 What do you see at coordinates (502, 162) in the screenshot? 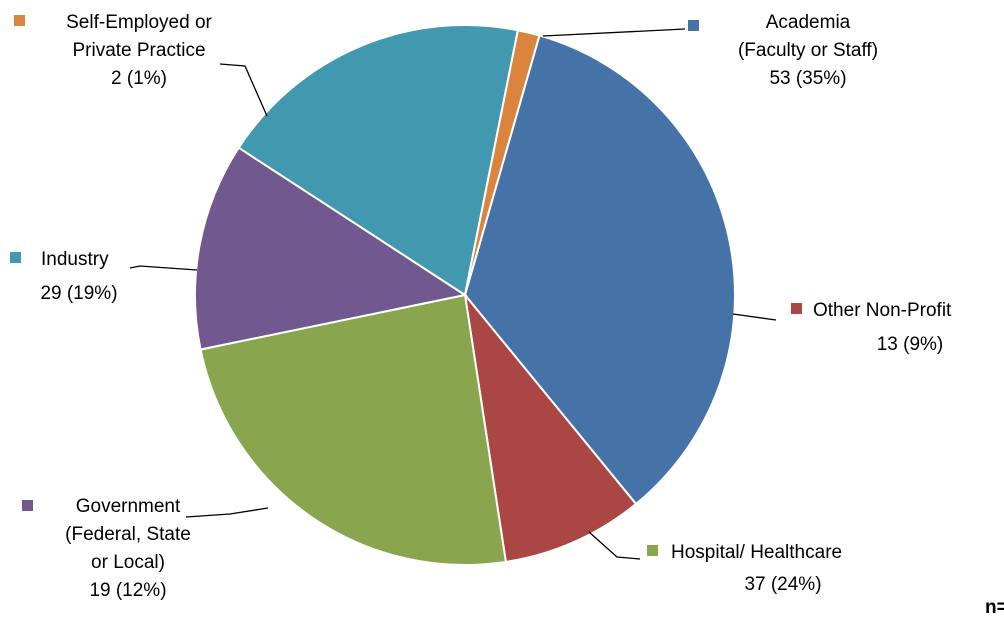
I see `slice-self-employed-or-private-practice` at bounding box center [502, 162].